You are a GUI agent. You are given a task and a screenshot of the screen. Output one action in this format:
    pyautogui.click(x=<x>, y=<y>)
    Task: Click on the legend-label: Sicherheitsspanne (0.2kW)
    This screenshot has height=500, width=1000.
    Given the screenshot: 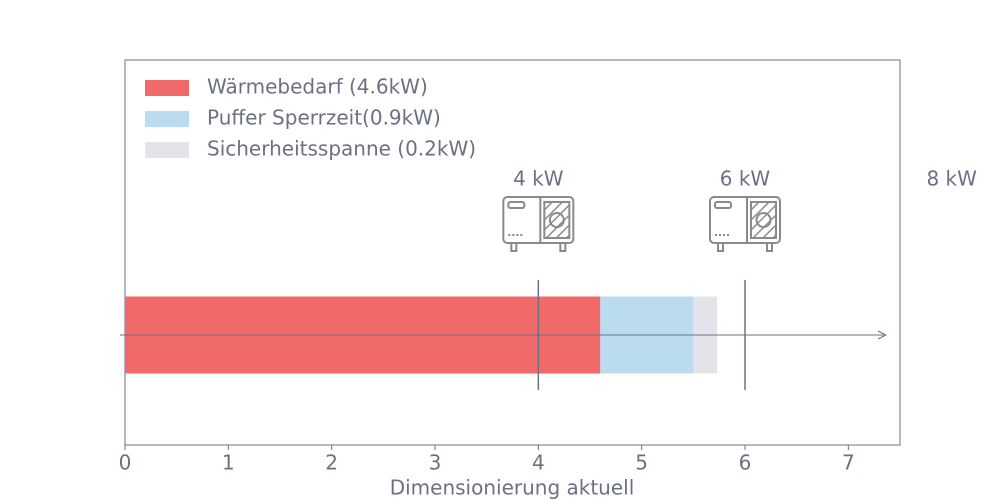 What is the action you would take?
    pyautogui.click(x=341, y=149)
    